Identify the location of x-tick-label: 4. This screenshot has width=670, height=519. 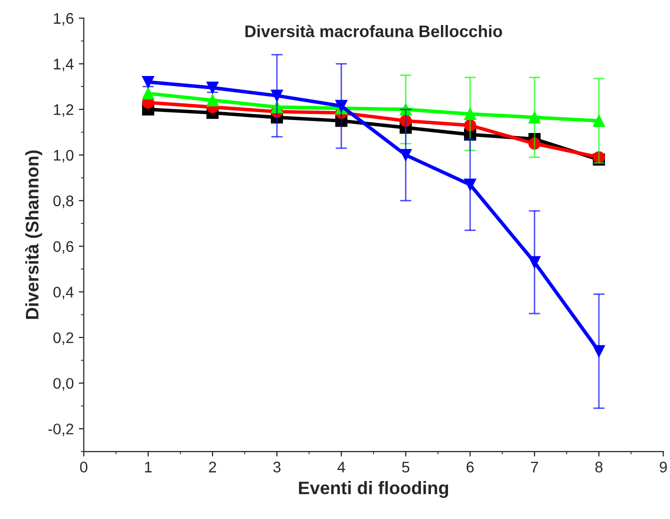
(341, 467).